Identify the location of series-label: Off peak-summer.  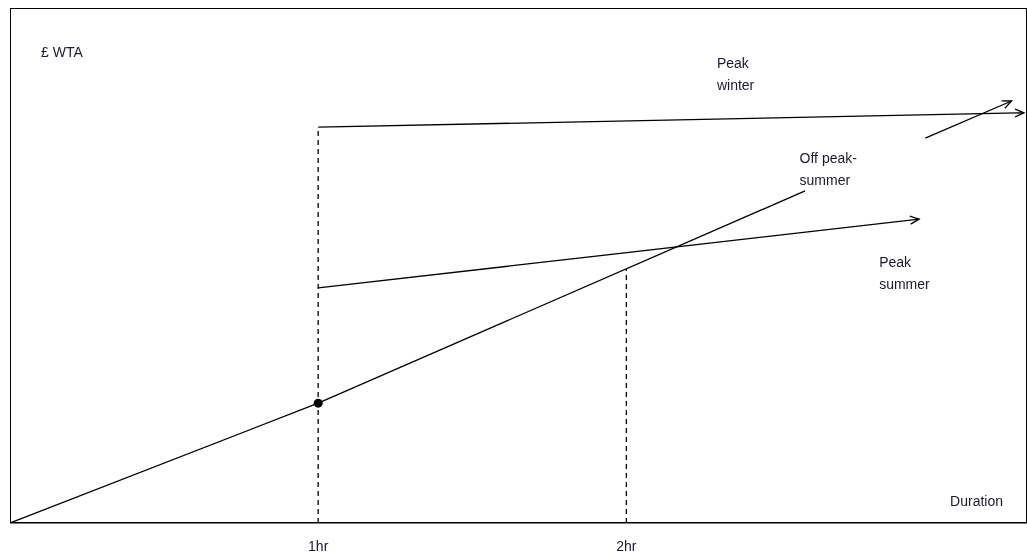
(828, 169).